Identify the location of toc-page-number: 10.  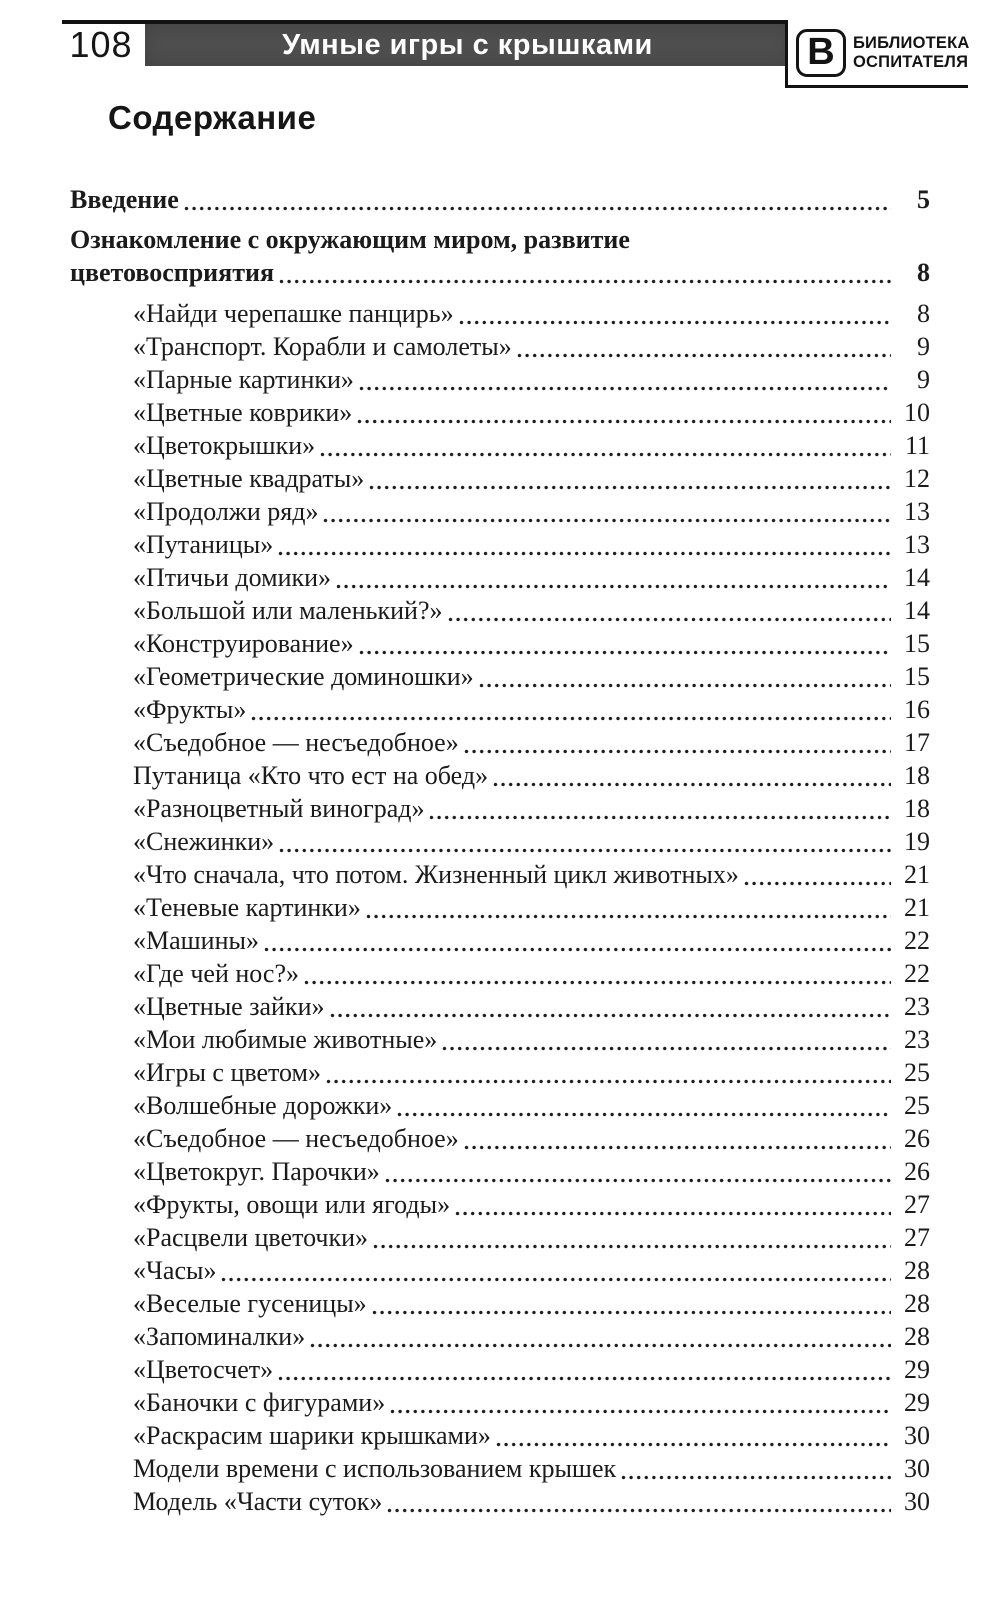
(917, 412).